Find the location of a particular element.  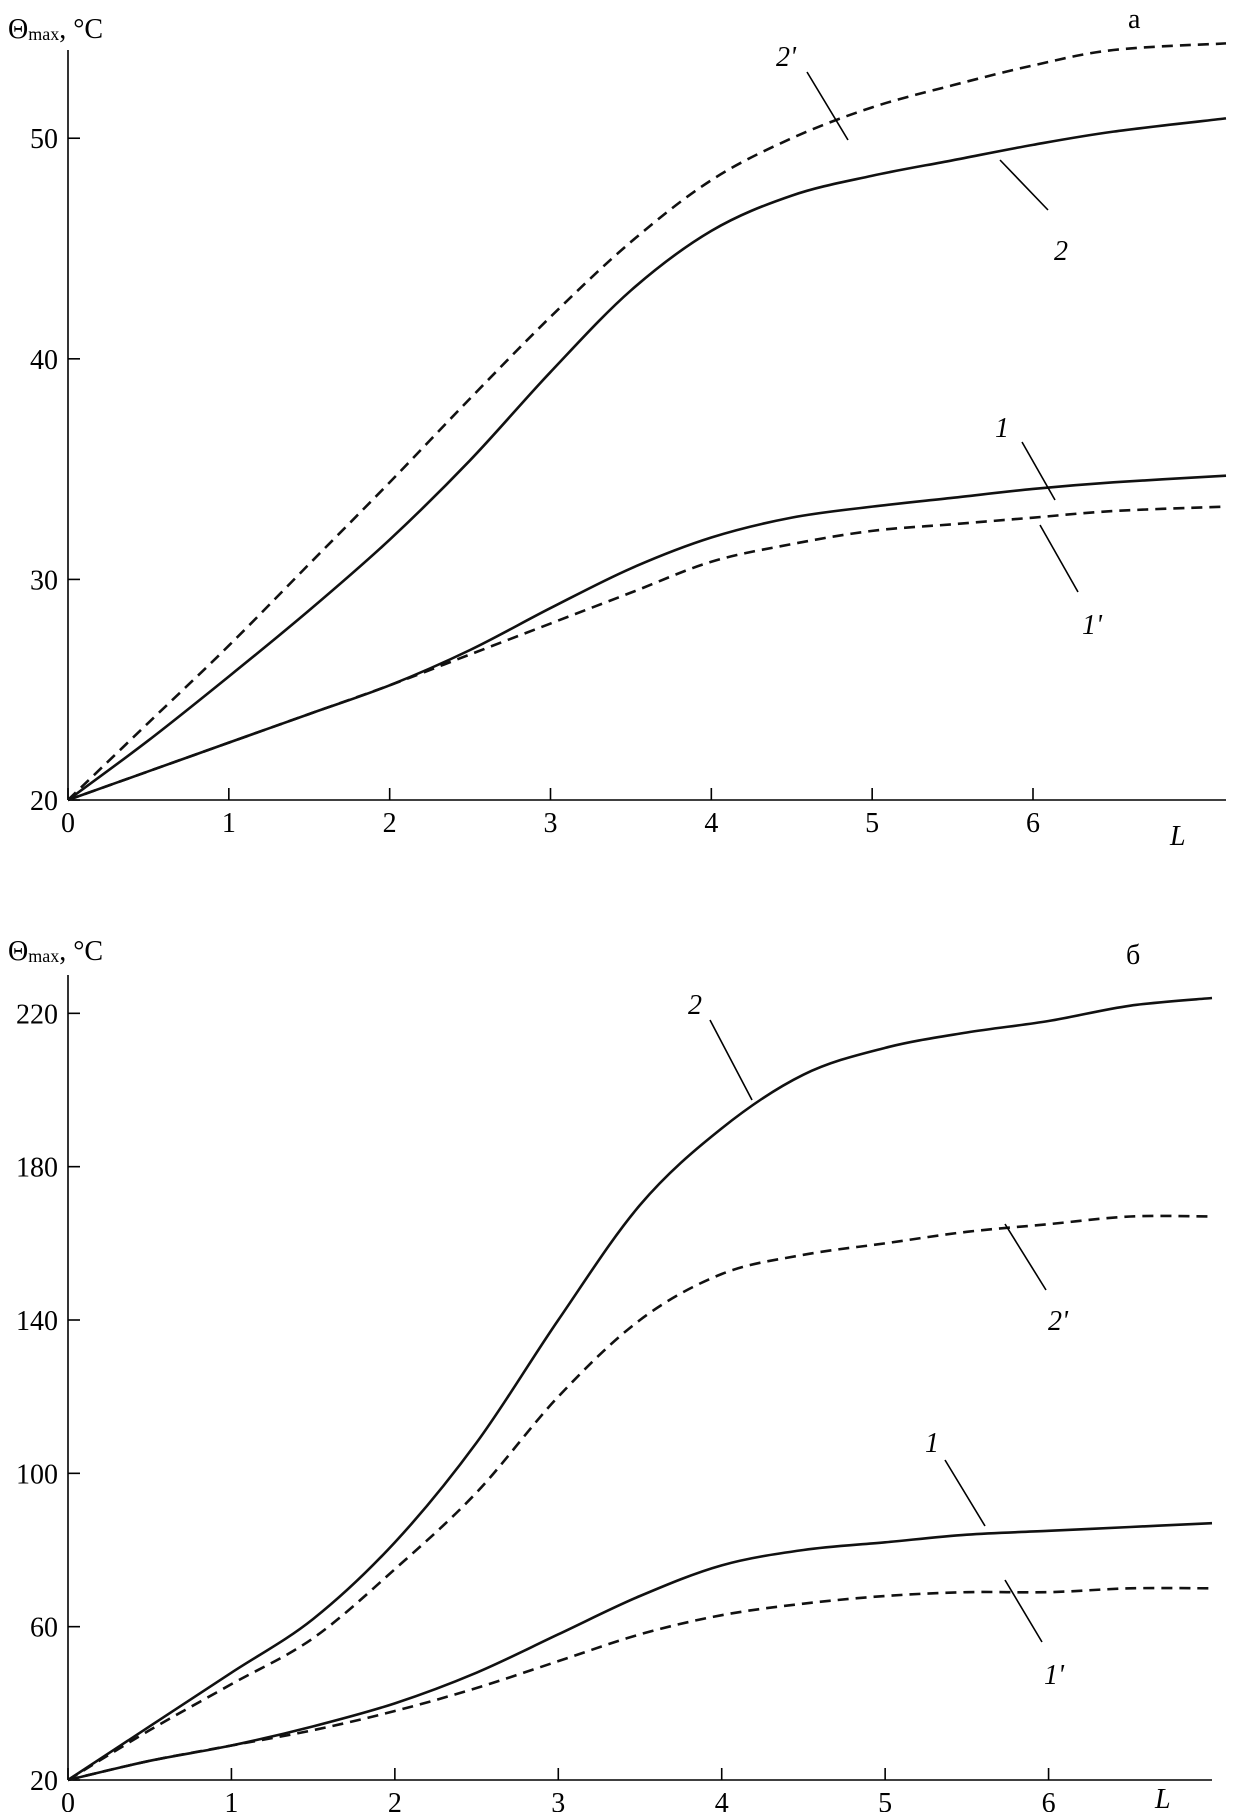

panel-a-label: а is located at coordinates (1134, 19).